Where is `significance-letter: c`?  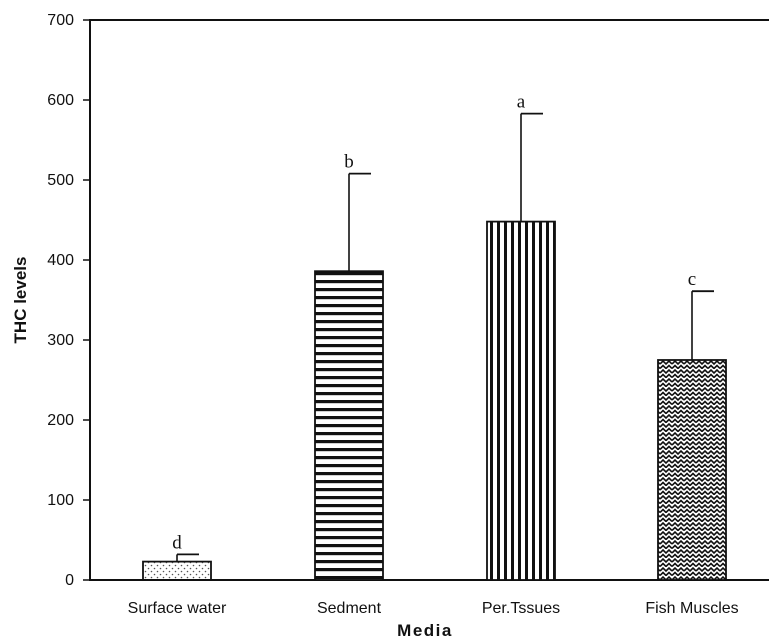 significance-letter: c is located at coordinates (692, 279).